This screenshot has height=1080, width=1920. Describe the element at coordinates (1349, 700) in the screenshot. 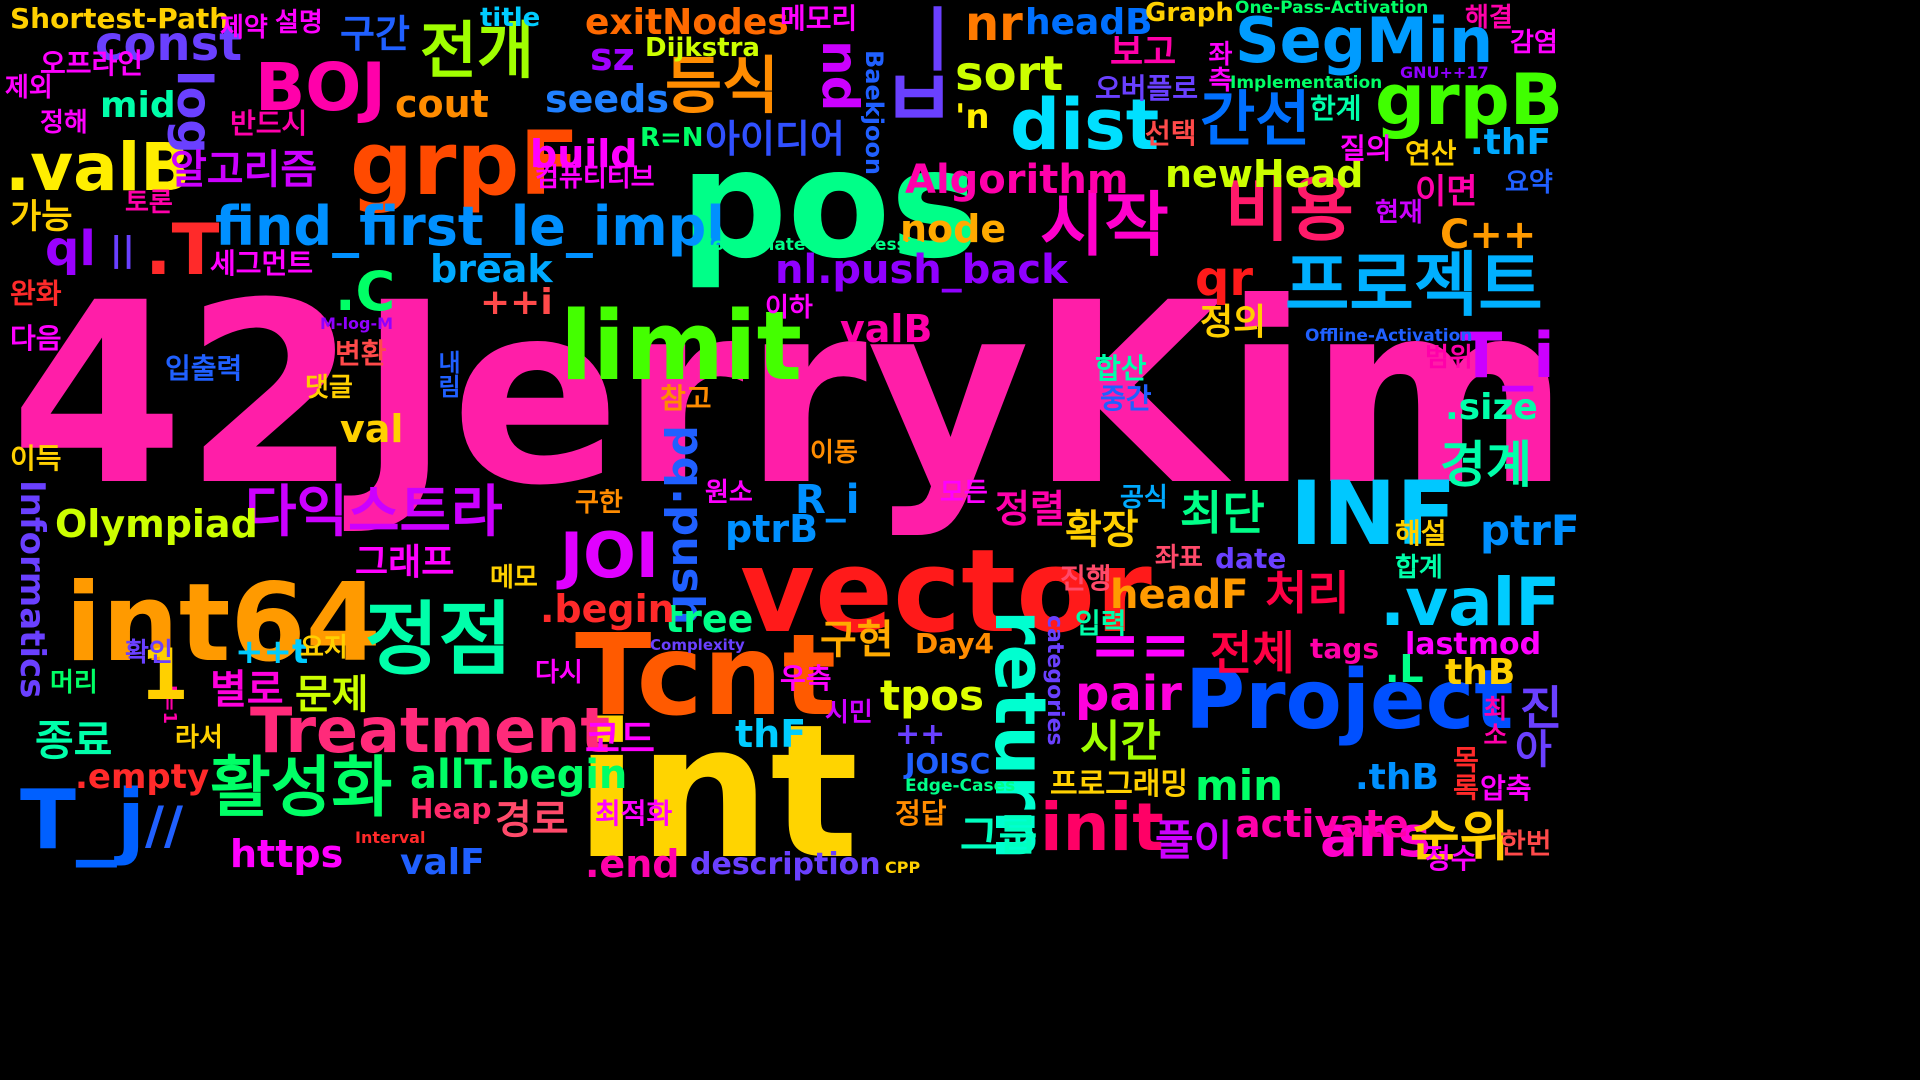

I see `word-project: Project` at that location.